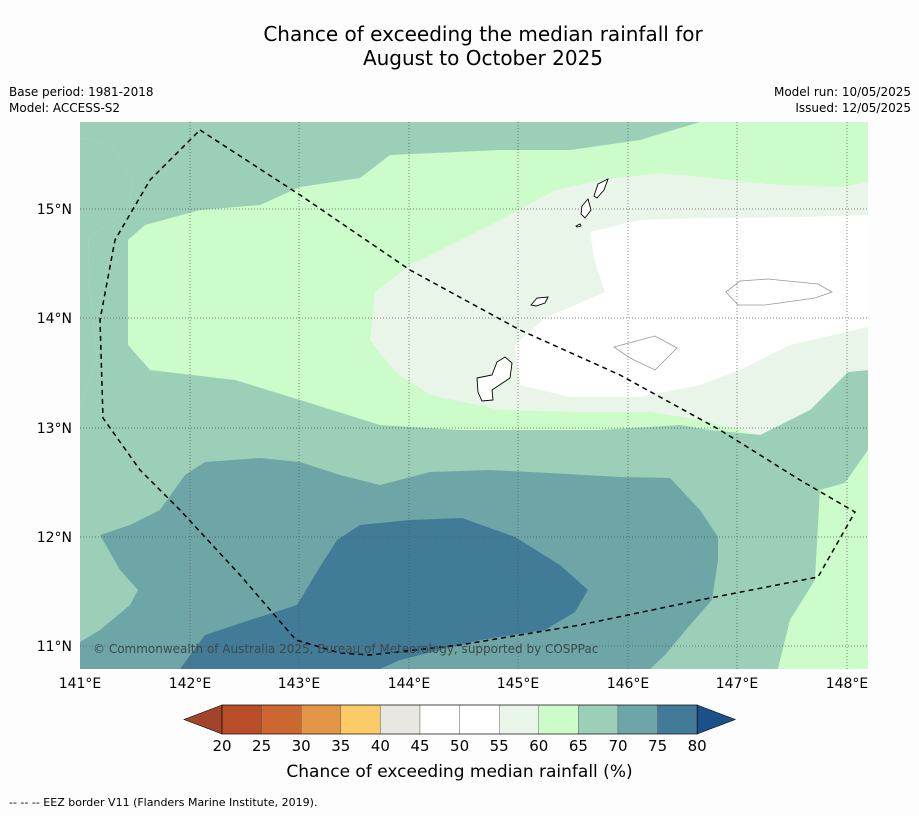 This screenshot has height=816, width=919. Describe the element at coordinates (518, 684) in the screenshot. I see `x-tick-label: 145°E` at that location.